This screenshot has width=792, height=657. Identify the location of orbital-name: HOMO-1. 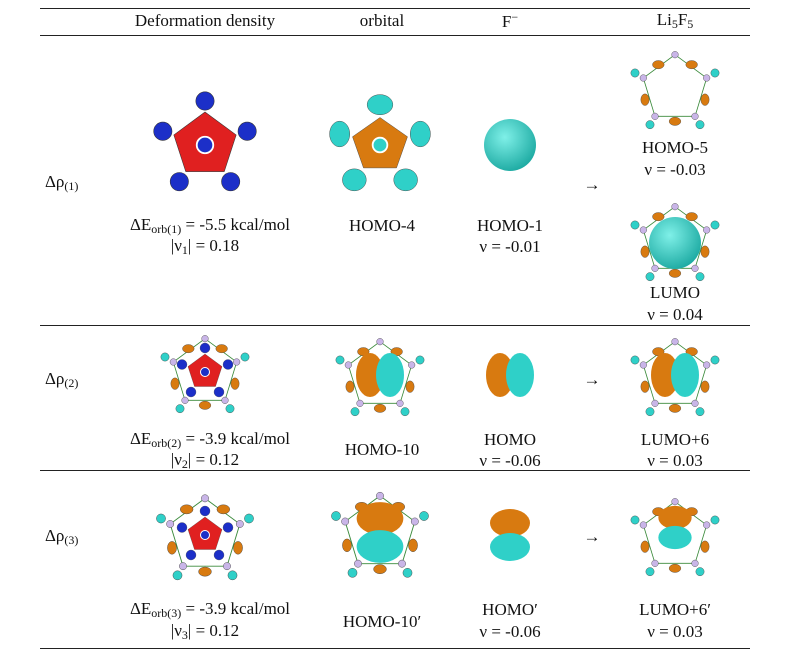
(510, 225).